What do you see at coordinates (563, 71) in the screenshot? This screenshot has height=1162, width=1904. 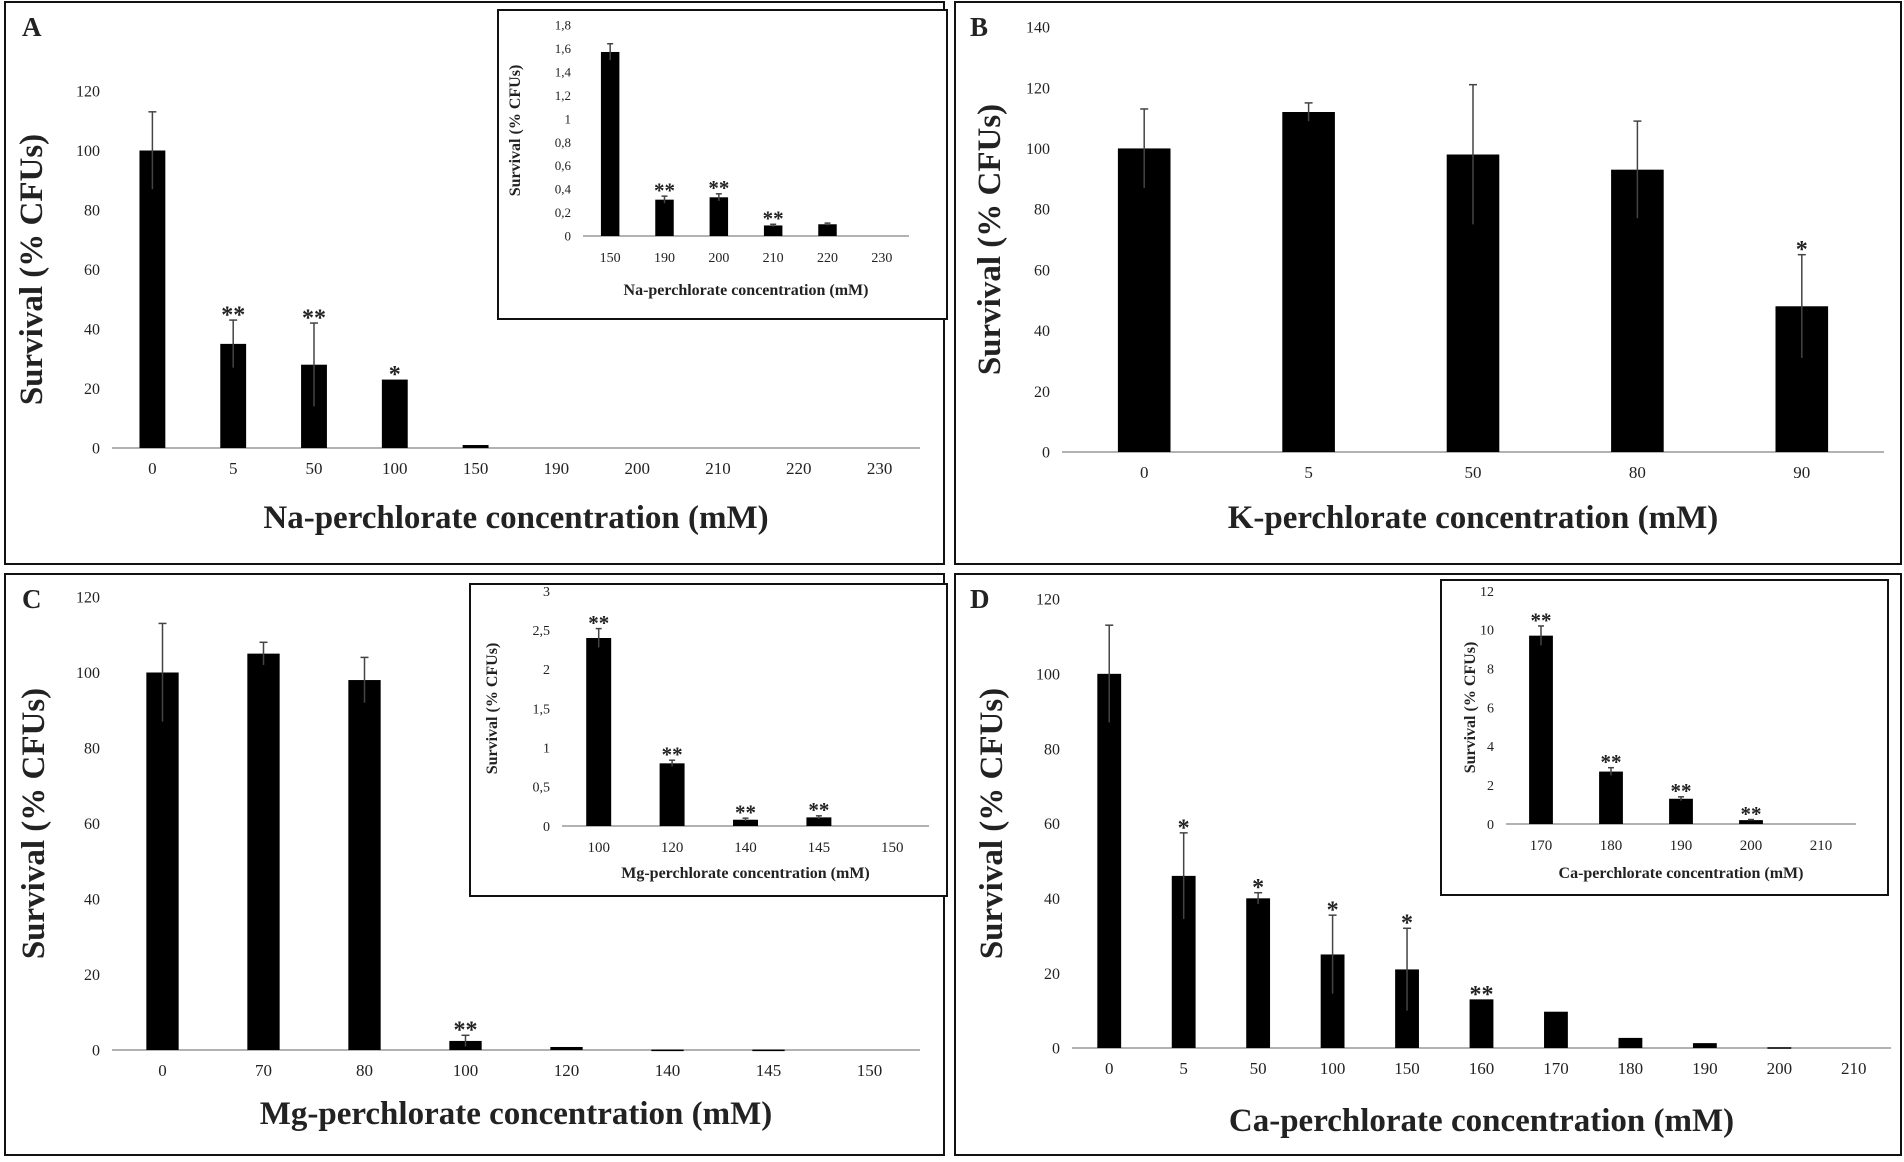 I see `y-tick-label: 1,4` at bounding box center [563, 71].